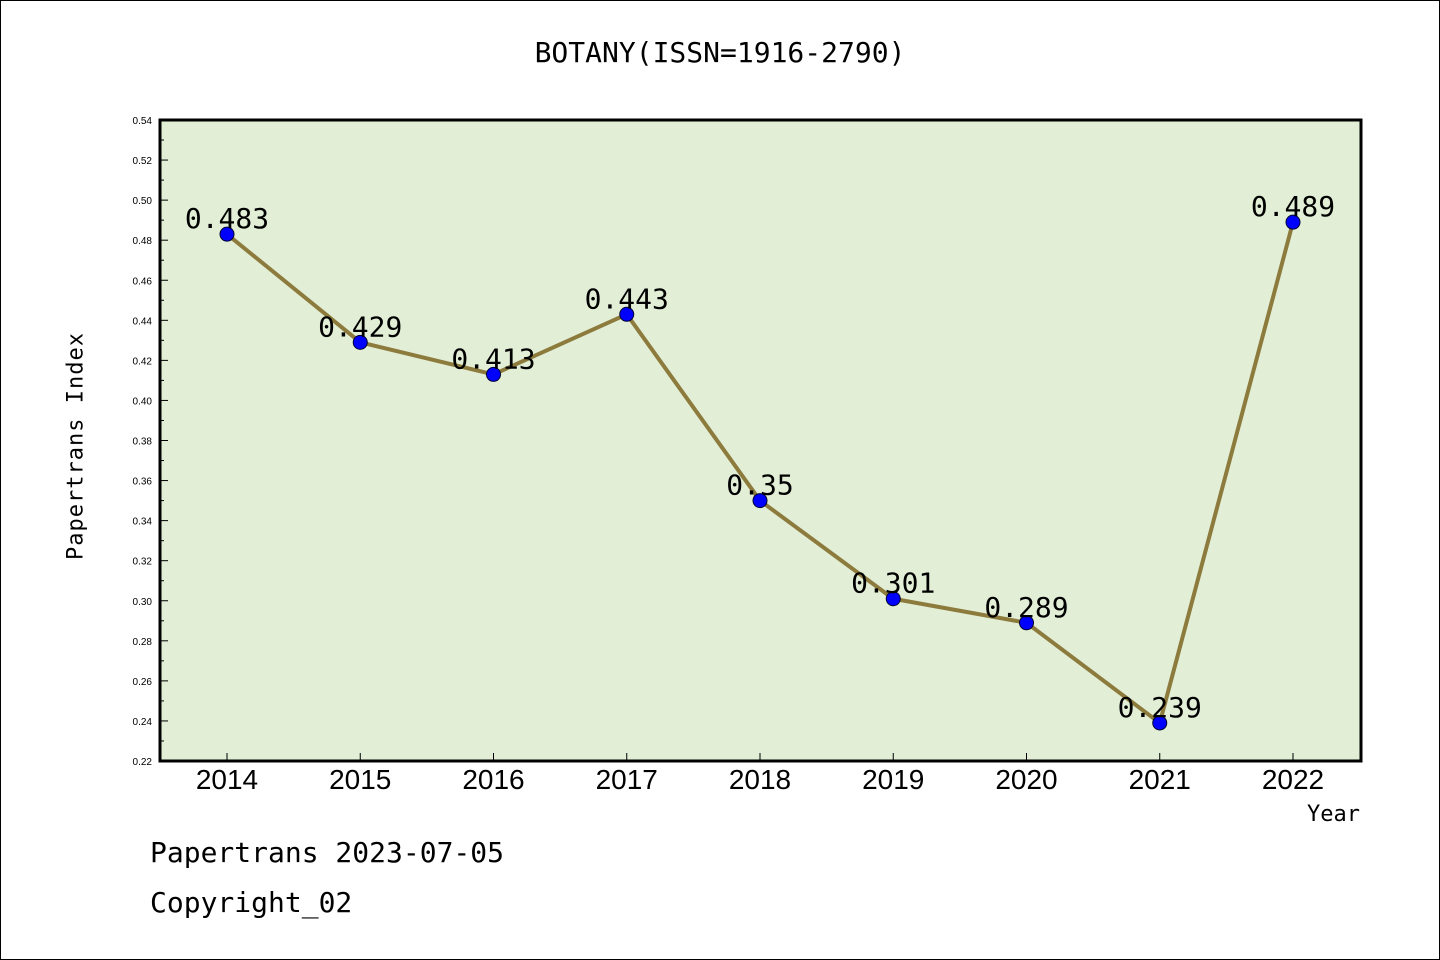 Image resolution: width=1440 pixels, height=960 pixels. What do you see at coordinates (493, 358) in the screenshot?
I see `data-label: 0.413` at bounding box center [493, 358].